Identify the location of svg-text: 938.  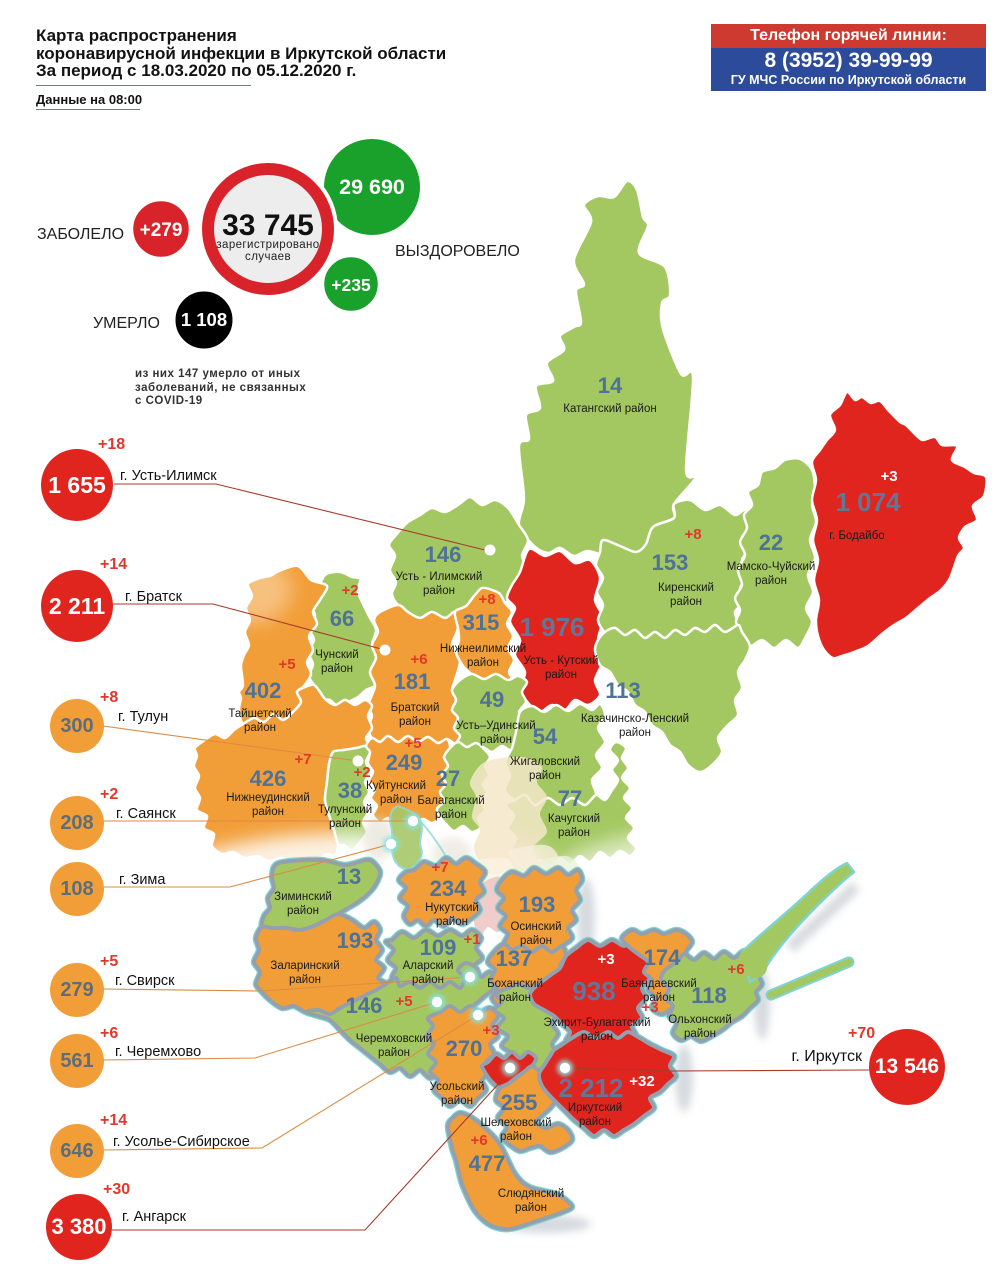
(593, 991).